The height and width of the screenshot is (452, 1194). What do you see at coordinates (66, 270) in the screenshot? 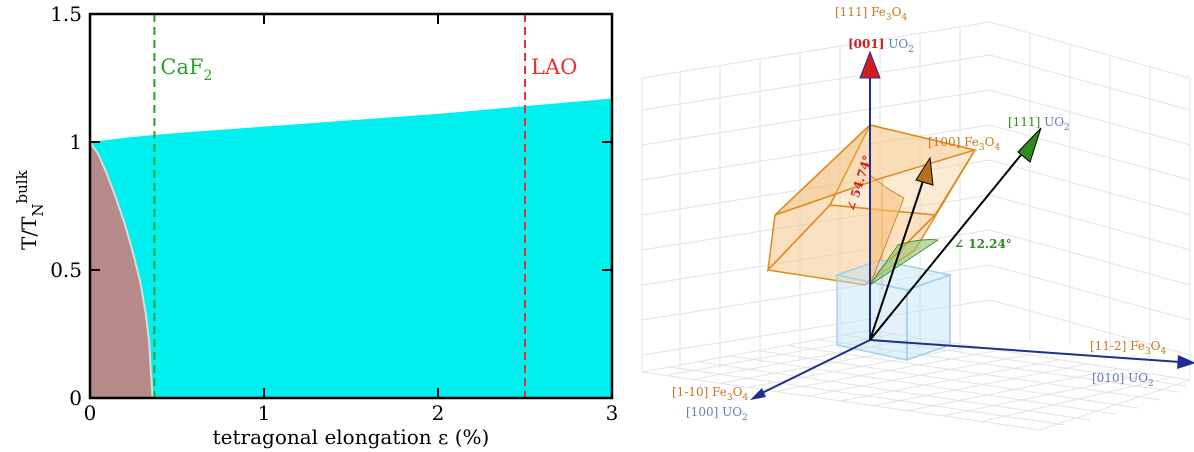
I see `y-tick-label: 0.5` at bounding box center [66, 270].